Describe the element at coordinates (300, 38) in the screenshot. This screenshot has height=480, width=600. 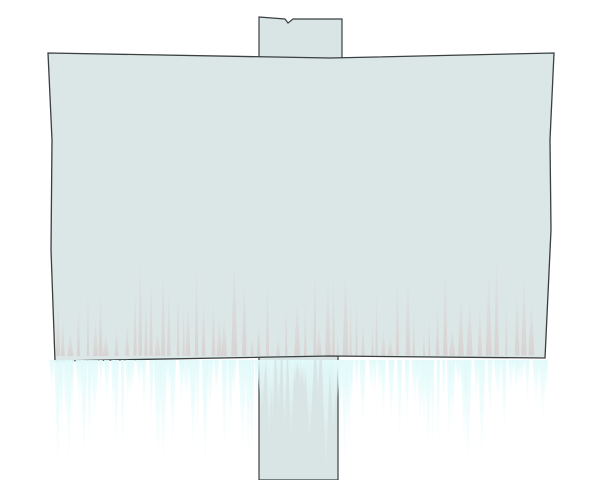
I see `post-top` at that location.